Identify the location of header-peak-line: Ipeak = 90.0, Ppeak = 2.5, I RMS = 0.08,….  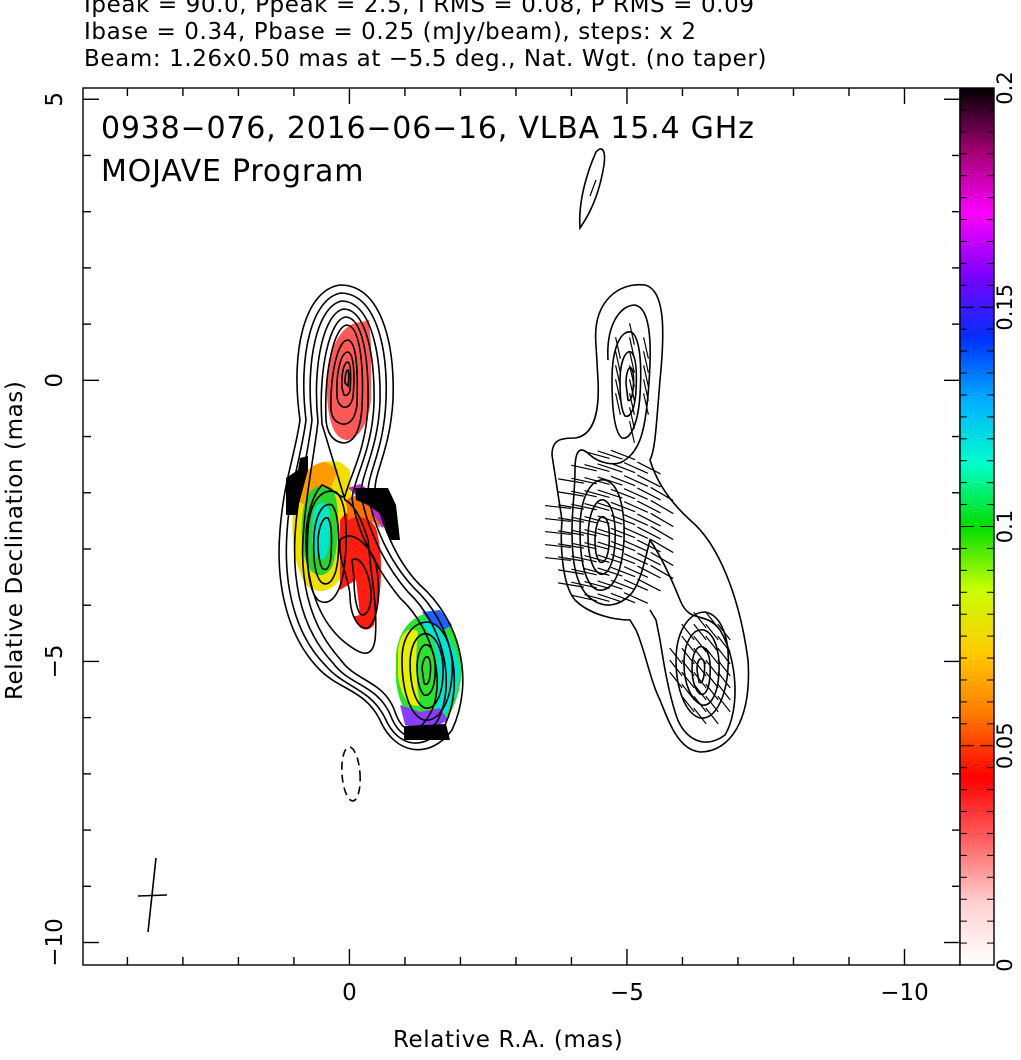
(419, 9).